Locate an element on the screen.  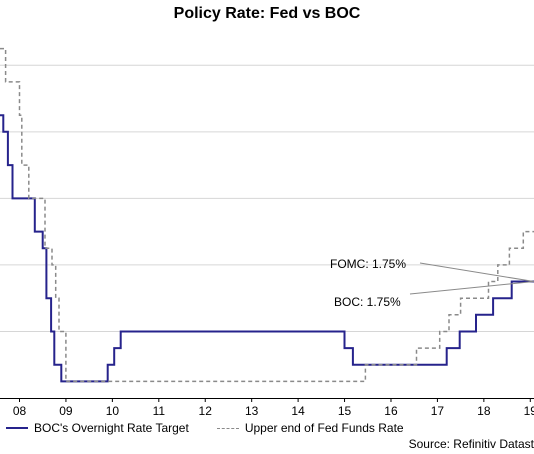
annotation-fomc: FOMC: 1.75% is located at coordinates (368, 264).